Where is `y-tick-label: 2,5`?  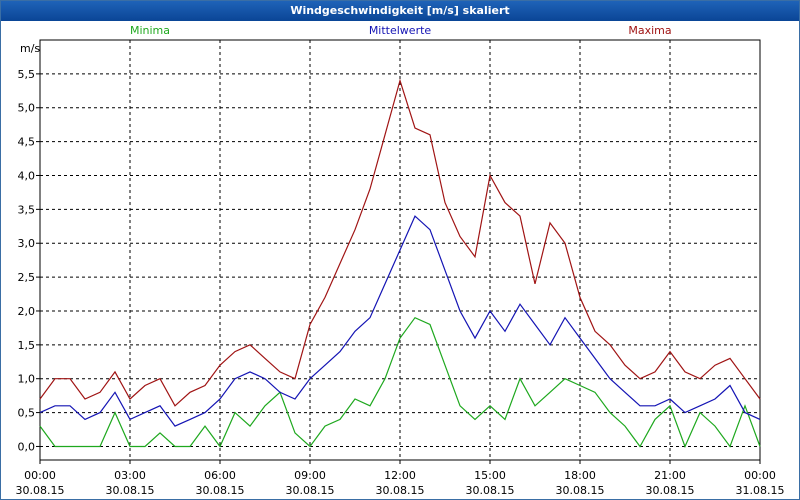
y-tick-label: 2,5 is located at coordinates (27, 277).